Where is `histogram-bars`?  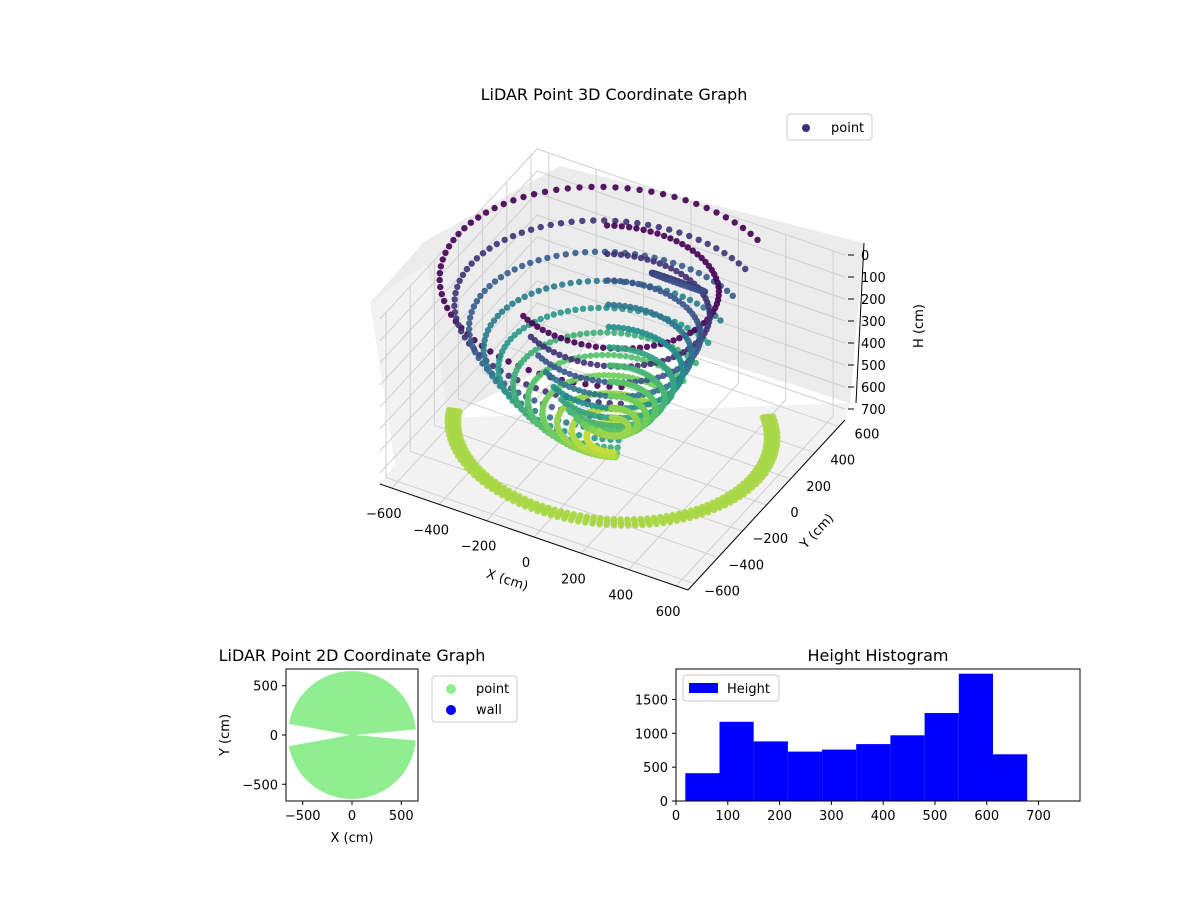 histogram-bars is located at coordinates (856, 737).